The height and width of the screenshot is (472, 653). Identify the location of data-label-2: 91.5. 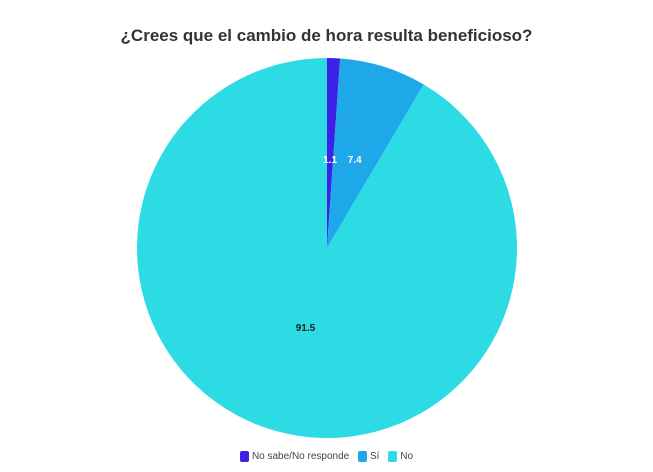
(306, 328).